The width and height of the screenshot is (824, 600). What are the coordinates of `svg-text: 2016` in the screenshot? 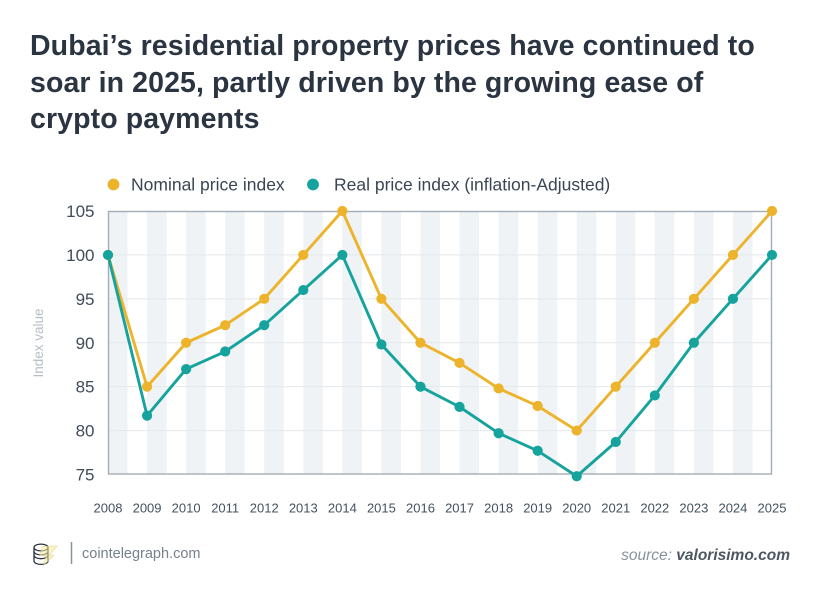 It's located at (420, 508).